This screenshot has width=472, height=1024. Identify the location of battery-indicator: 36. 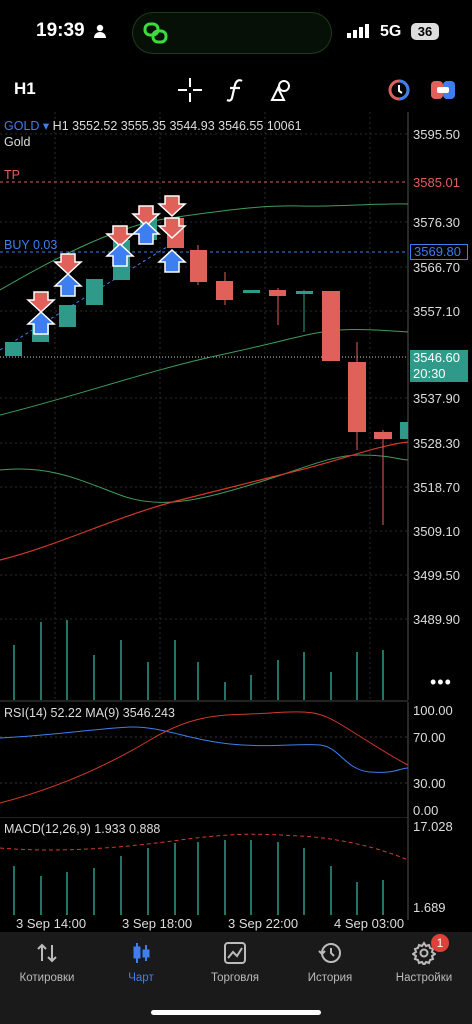
(425, 31).